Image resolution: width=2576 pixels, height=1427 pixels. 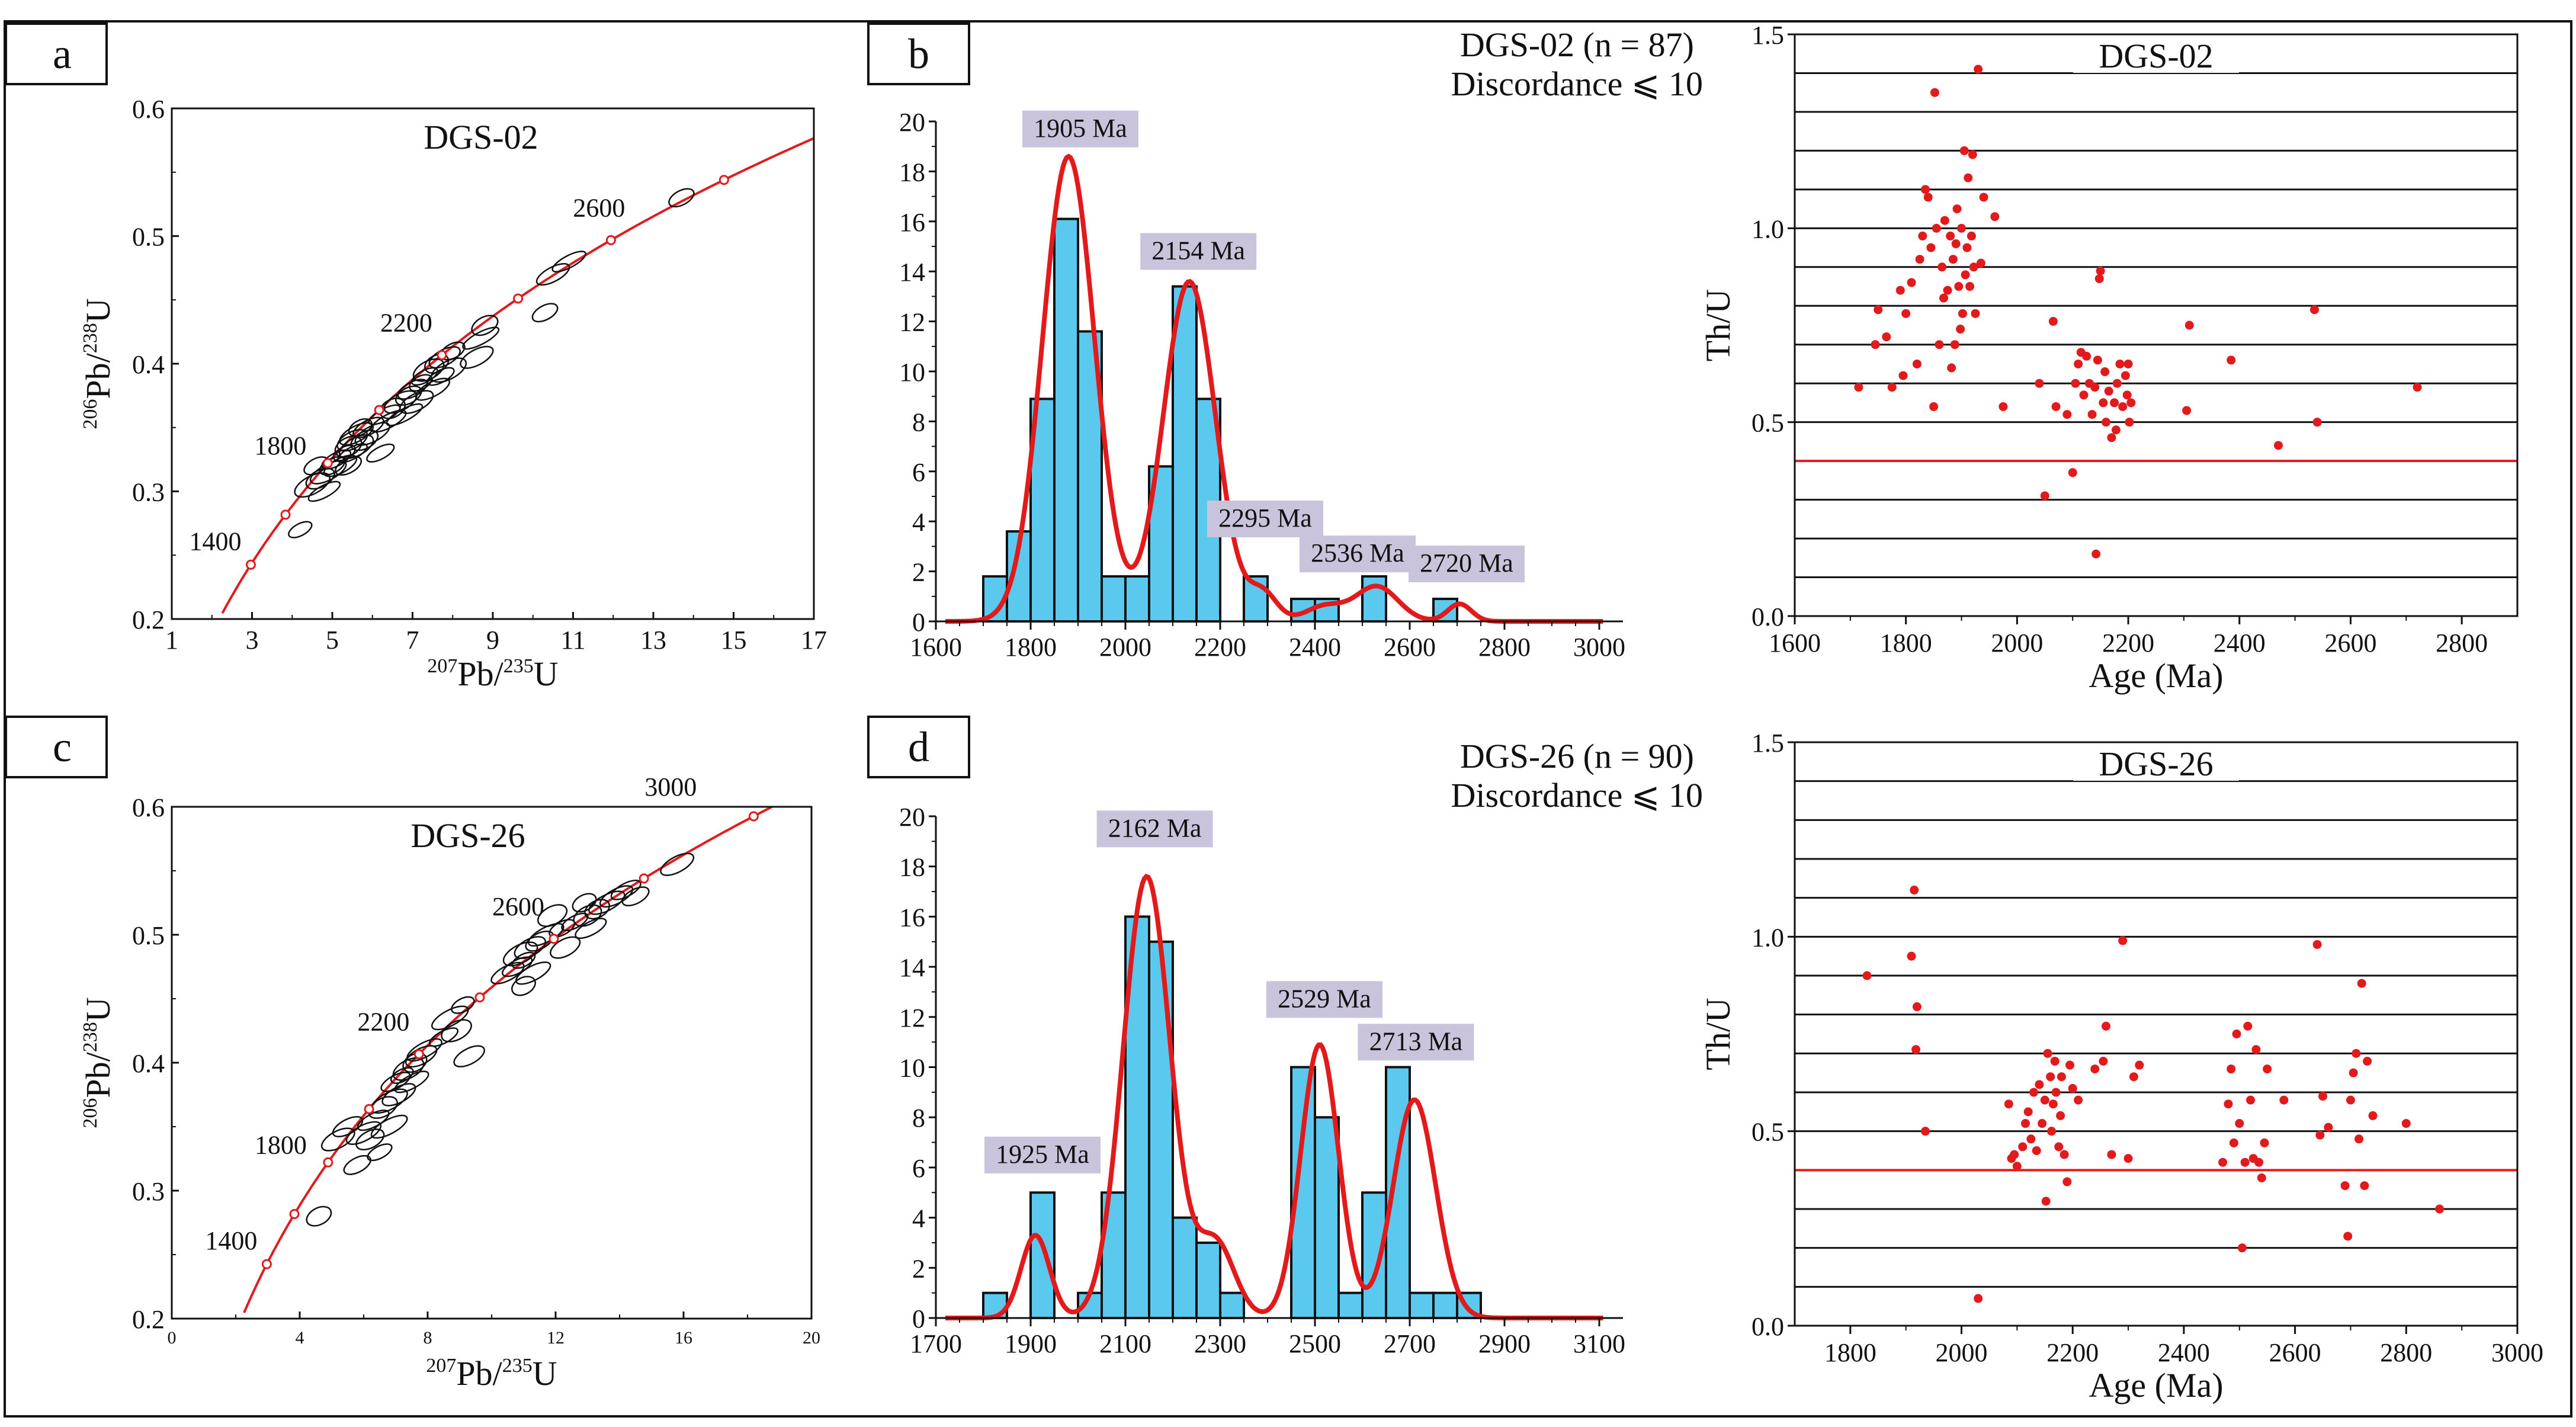 I want to click on superscript: 235, so click(x=517, y=1366).